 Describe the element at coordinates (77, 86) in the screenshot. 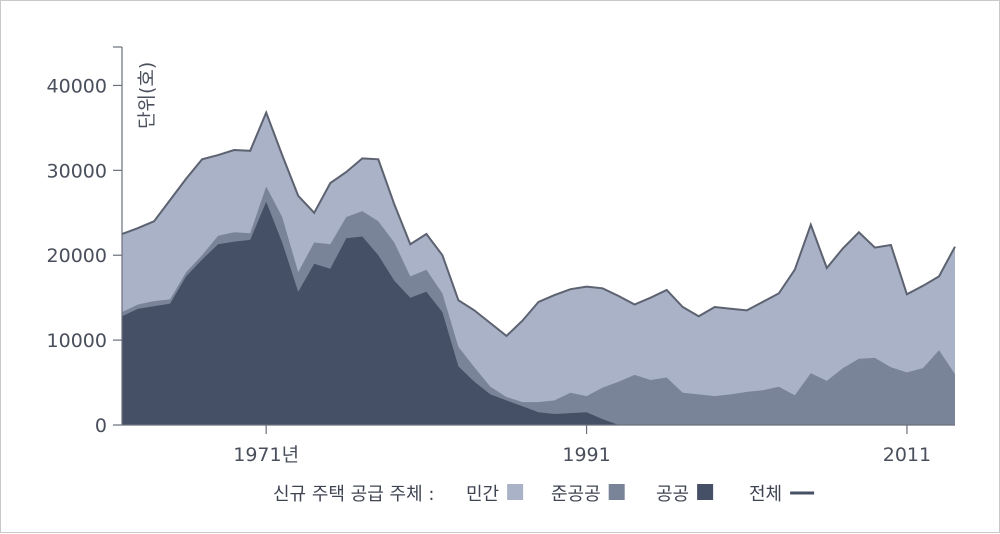

I see `y-tick-label: 40000` at that location.